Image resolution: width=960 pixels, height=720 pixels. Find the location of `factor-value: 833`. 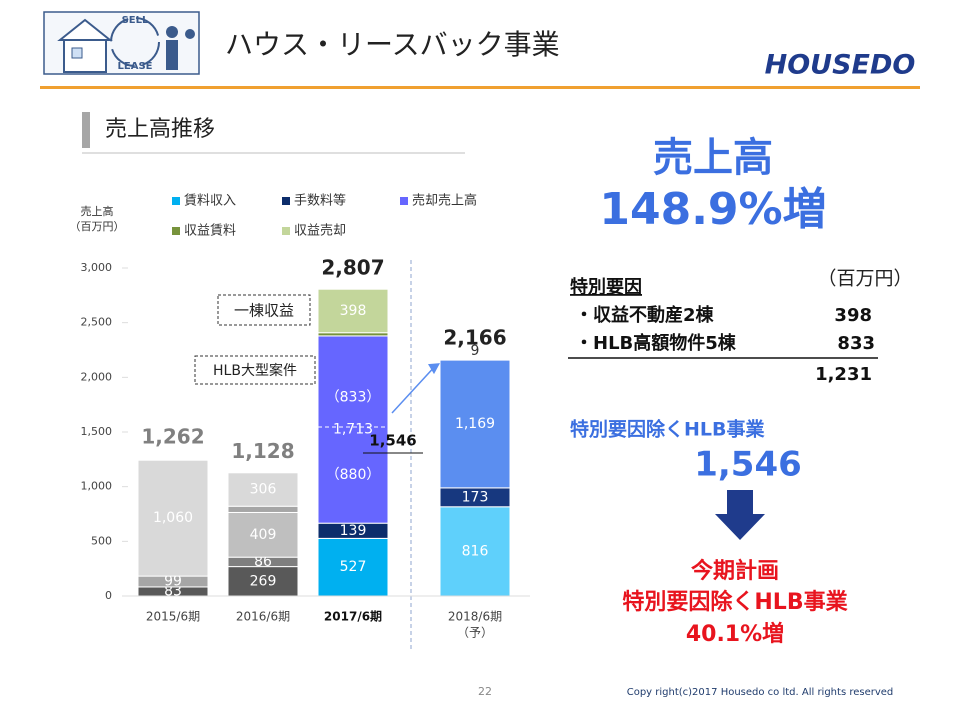

factor-value: 833 is located at coordinates (856, 343).